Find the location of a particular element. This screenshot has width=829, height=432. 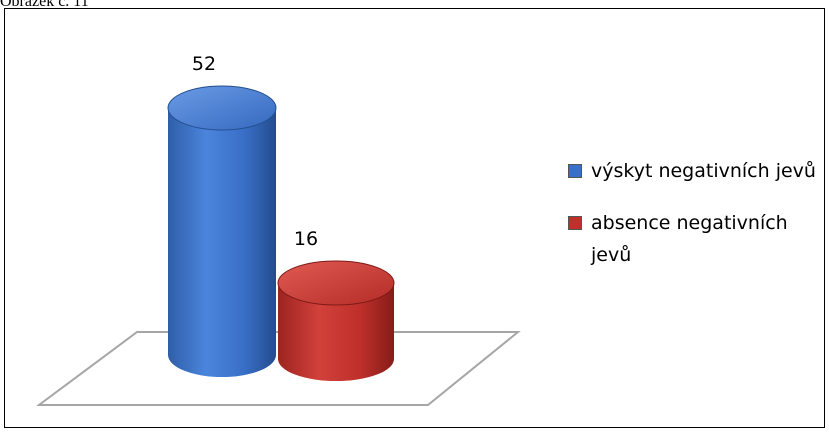

legend-entry-1: výskyt negativních jevů is located at coordinates (693, 171).